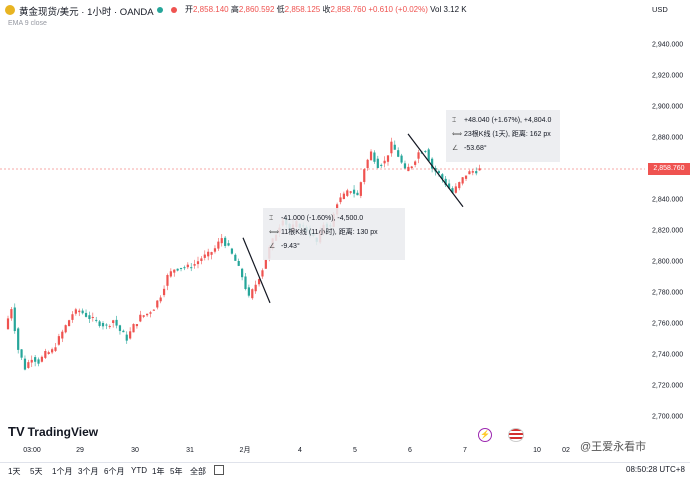 This screenshot has width=690, height=481. I want to click on timeframe-1m: 1个月, so click(62, 471).